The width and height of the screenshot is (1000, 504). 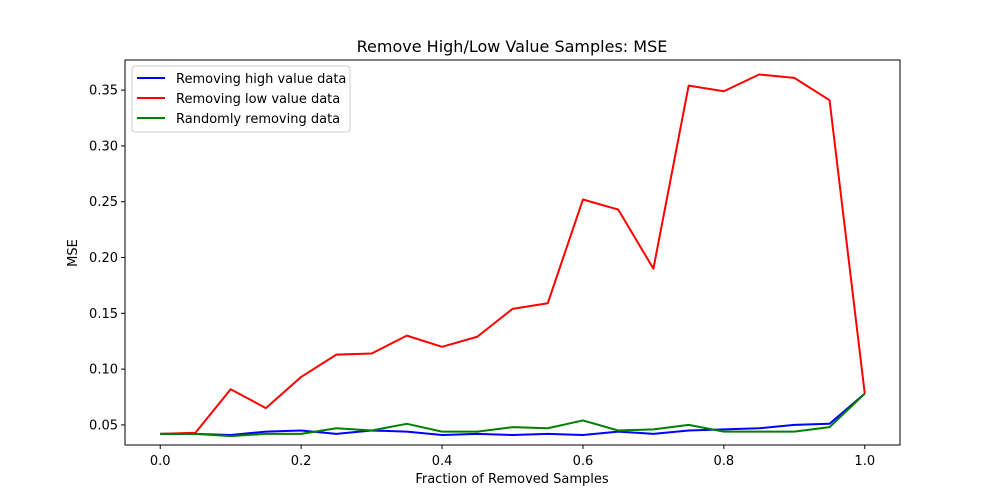 What do you see at coordinates (160, 461) in the screenshot?
I see `x-tick-label: 0.0` at bounding box center [160, 461].